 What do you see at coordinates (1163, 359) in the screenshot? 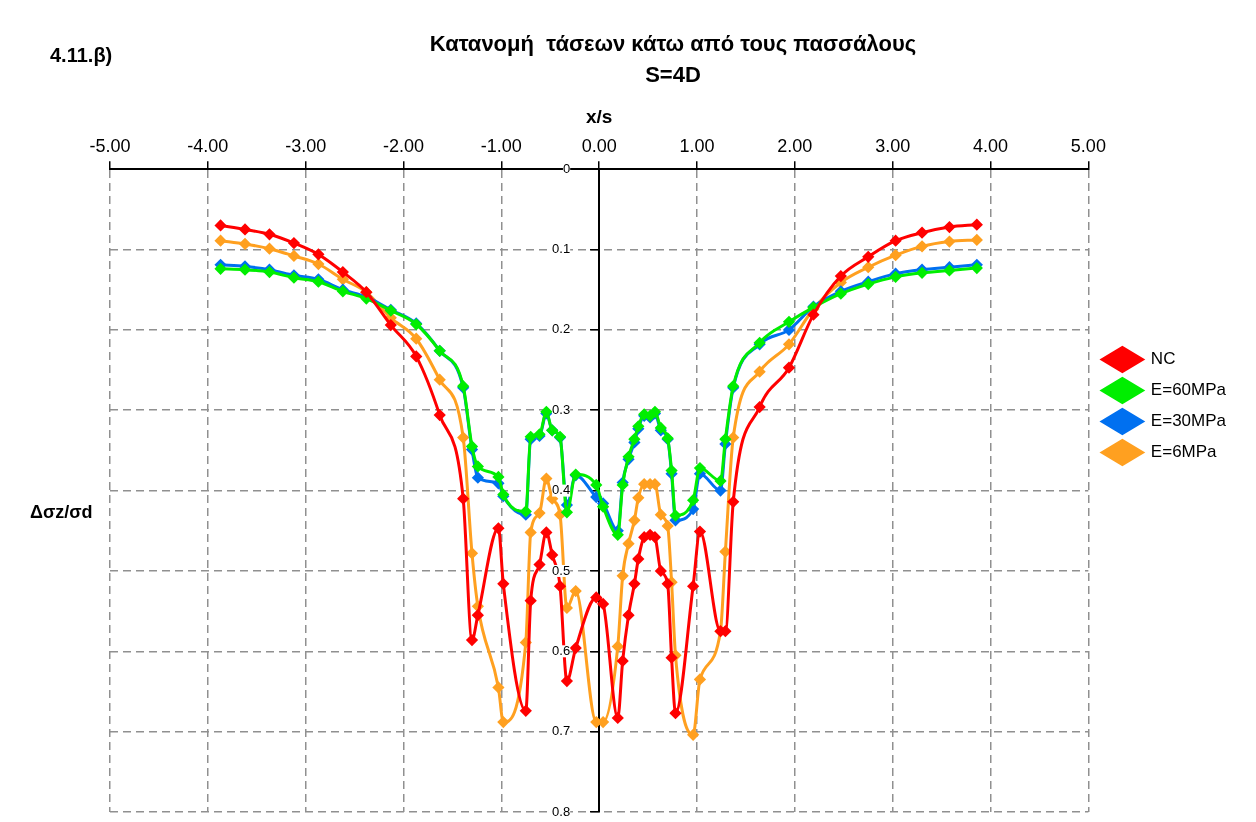
I see `legend-label: NC` at bounding box center [1163, 359].